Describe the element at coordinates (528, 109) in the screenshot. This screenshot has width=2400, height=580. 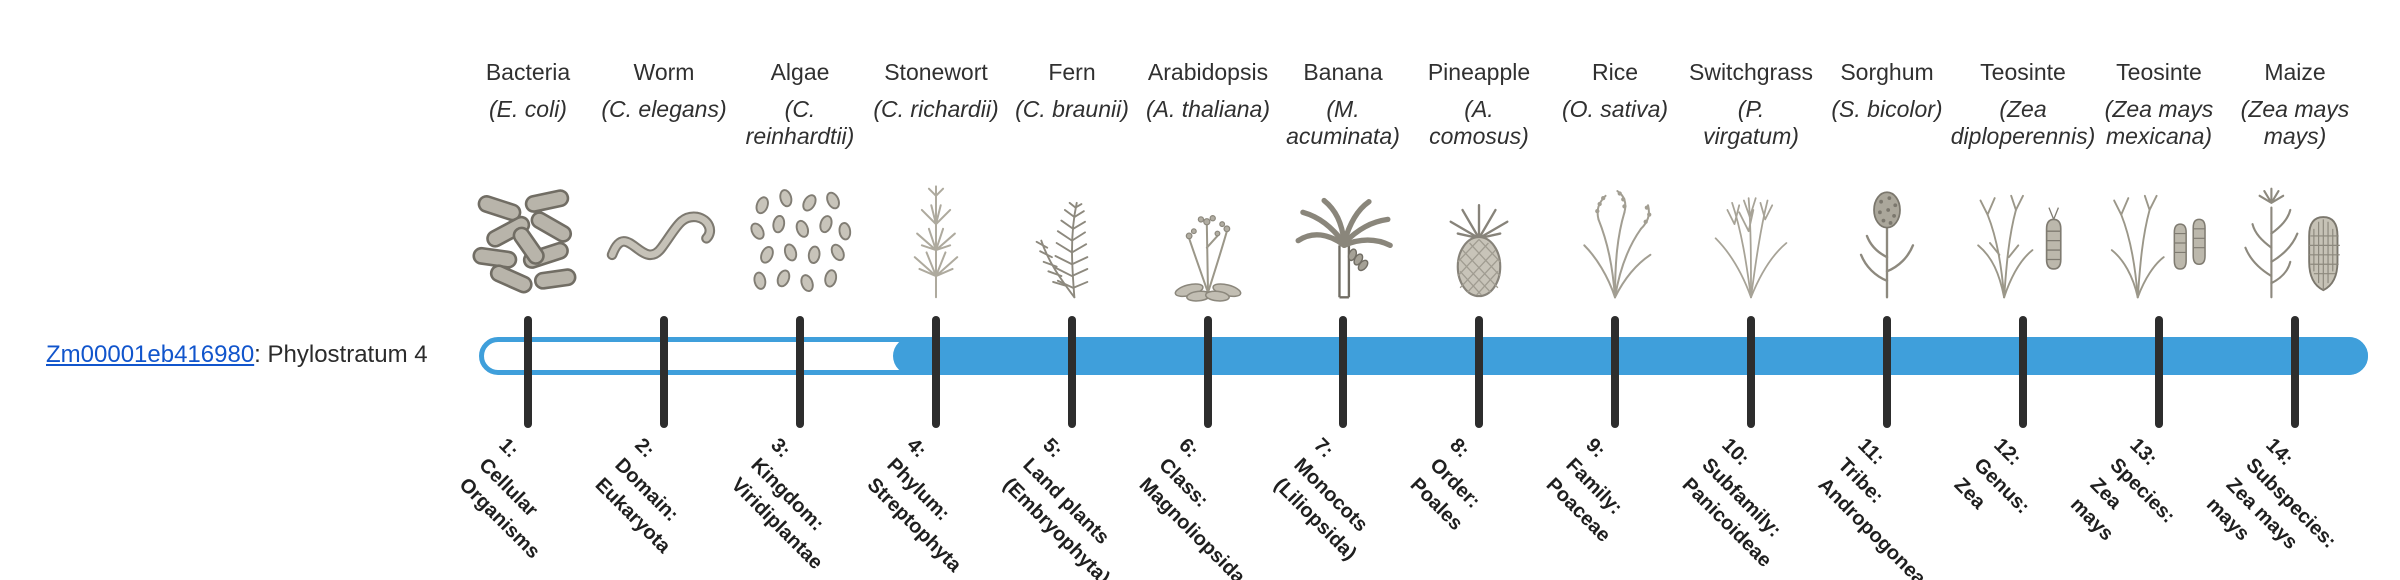
I see `organism-scientific-name: (E. coli)` at that location.